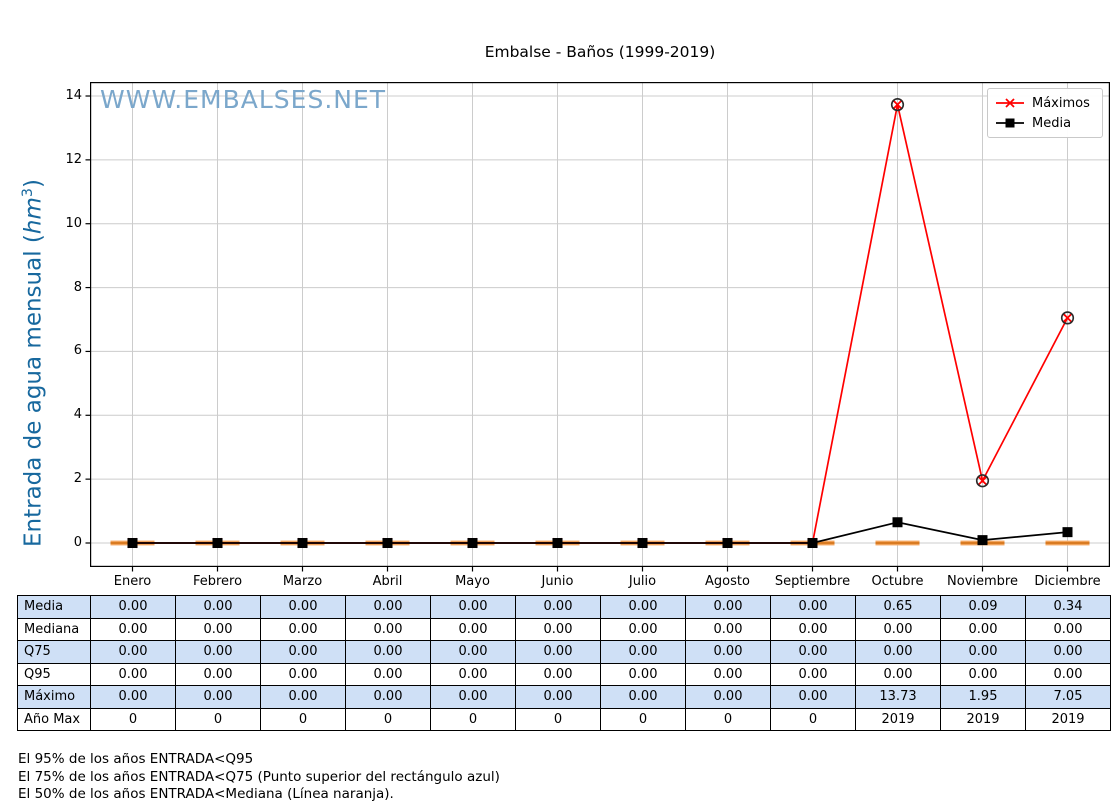 This screenshot has width=1120, height=810. I want to click on legend-label: Máximos, so click(1061, 103).